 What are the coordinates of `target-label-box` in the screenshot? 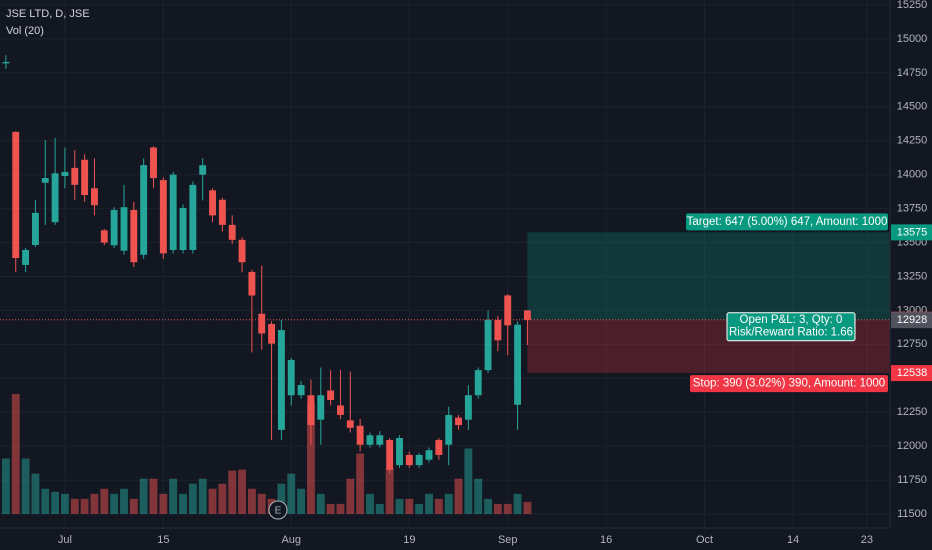 It's located at (787, 222).